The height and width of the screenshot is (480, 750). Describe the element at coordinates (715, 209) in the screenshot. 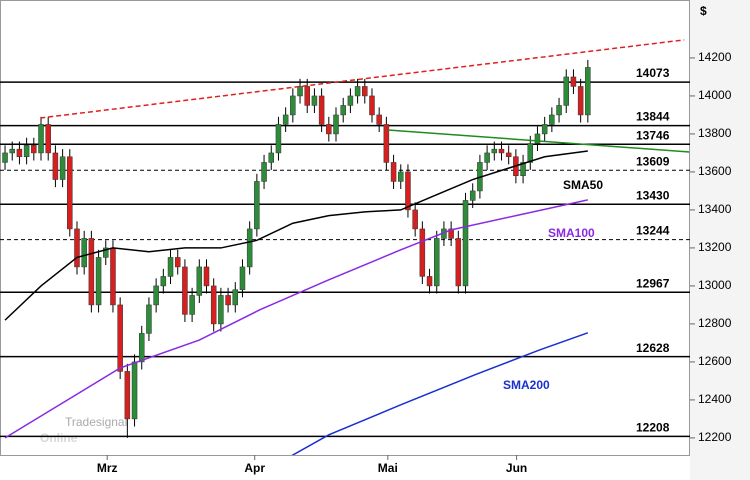

I see `y-tick-label: 13400` at that location.